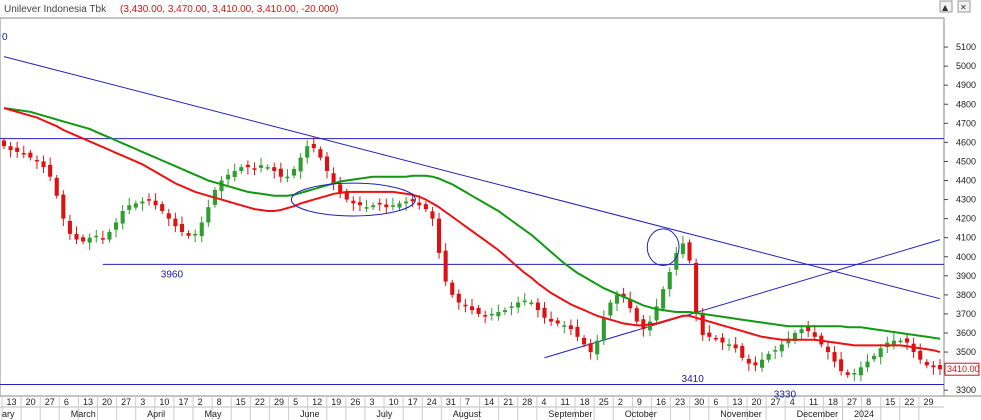 Image resolution: width=981 pixels, height=420 pixels. What do you see at coordinates (792, 402) in the screenshot?
I see `x-day-label: 4` at bounding box center [792, 402].